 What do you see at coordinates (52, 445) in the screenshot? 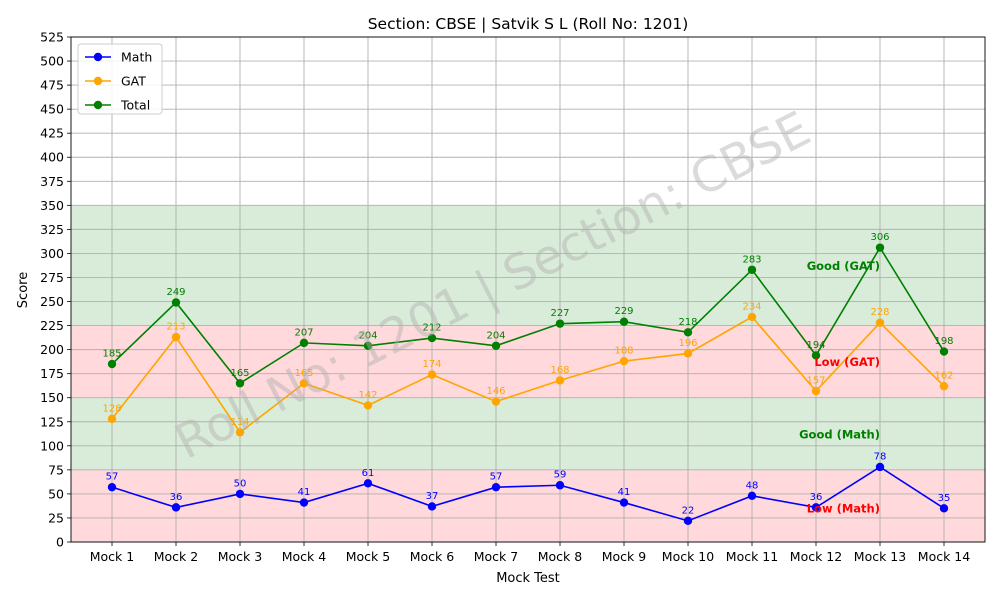
I see `y-tick-label: 100` at bounding box center [52, 445].